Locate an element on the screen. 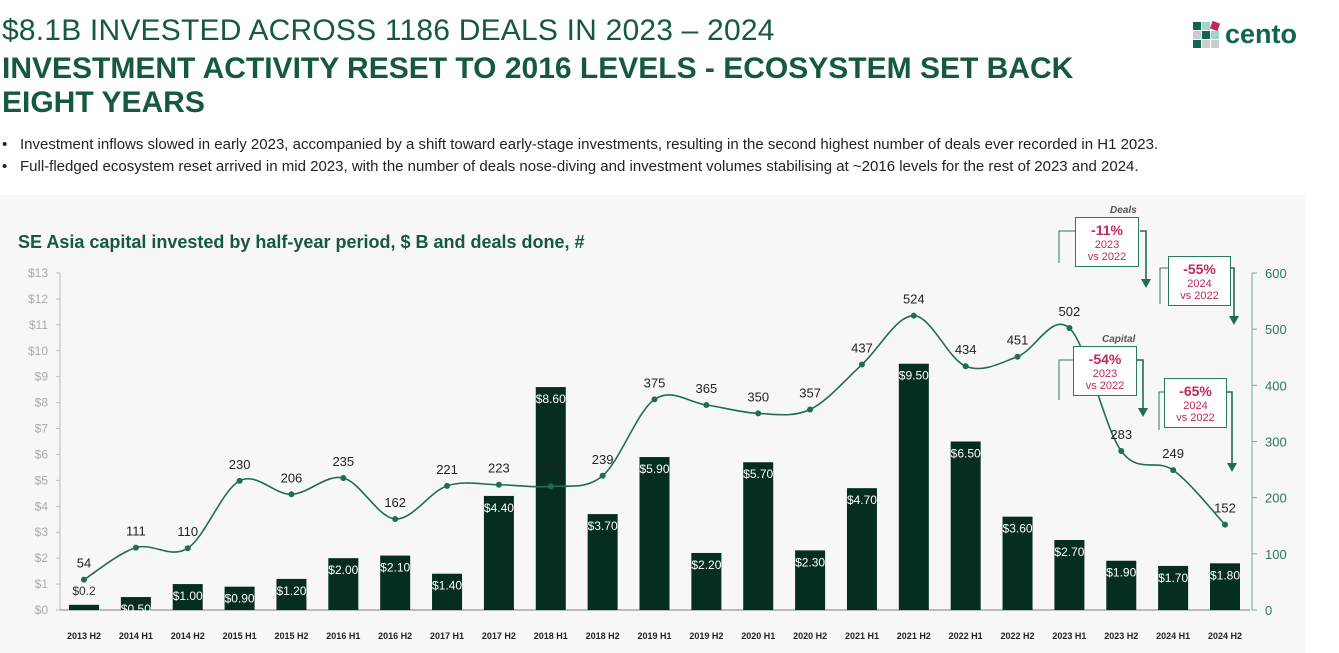  x-tick-label: 2022 H2 is located at coordinates (1018, 636).